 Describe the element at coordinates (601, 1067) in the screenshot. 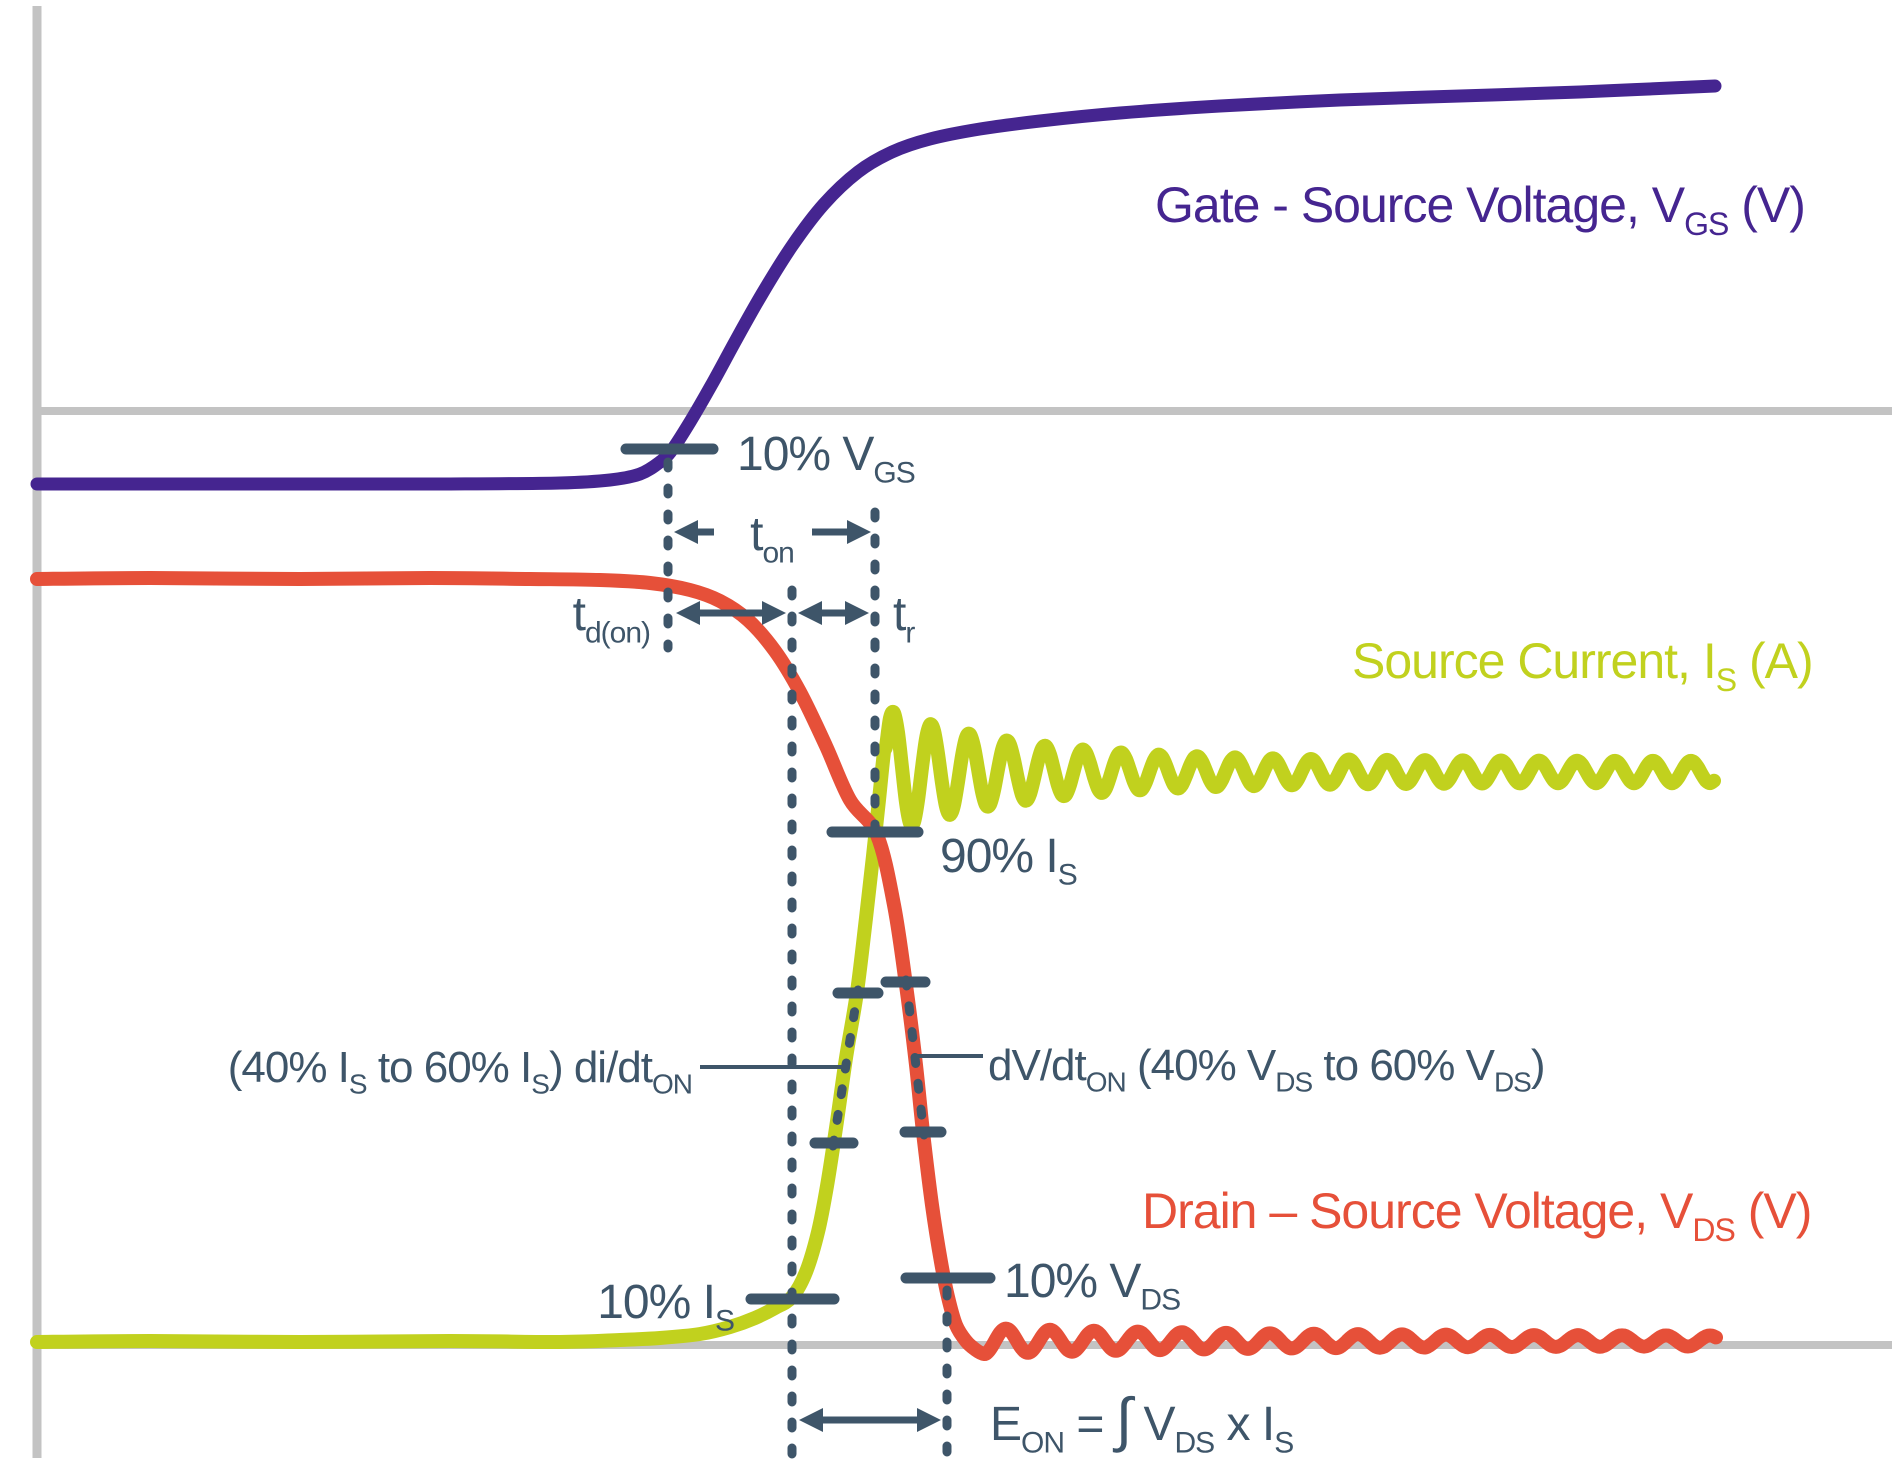

I see `didt-label-text: ) di/dt` at that location.